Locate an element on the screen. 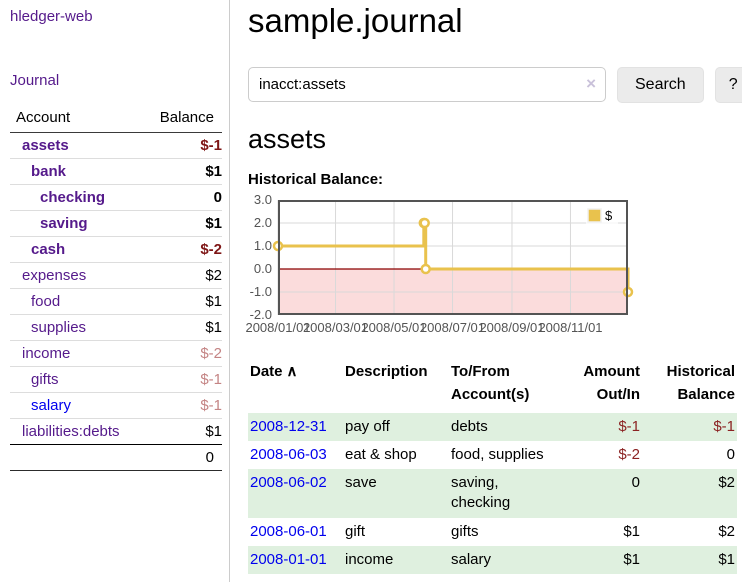  register-column-label: To/From Account(s) is located at coordinates (490, 383).